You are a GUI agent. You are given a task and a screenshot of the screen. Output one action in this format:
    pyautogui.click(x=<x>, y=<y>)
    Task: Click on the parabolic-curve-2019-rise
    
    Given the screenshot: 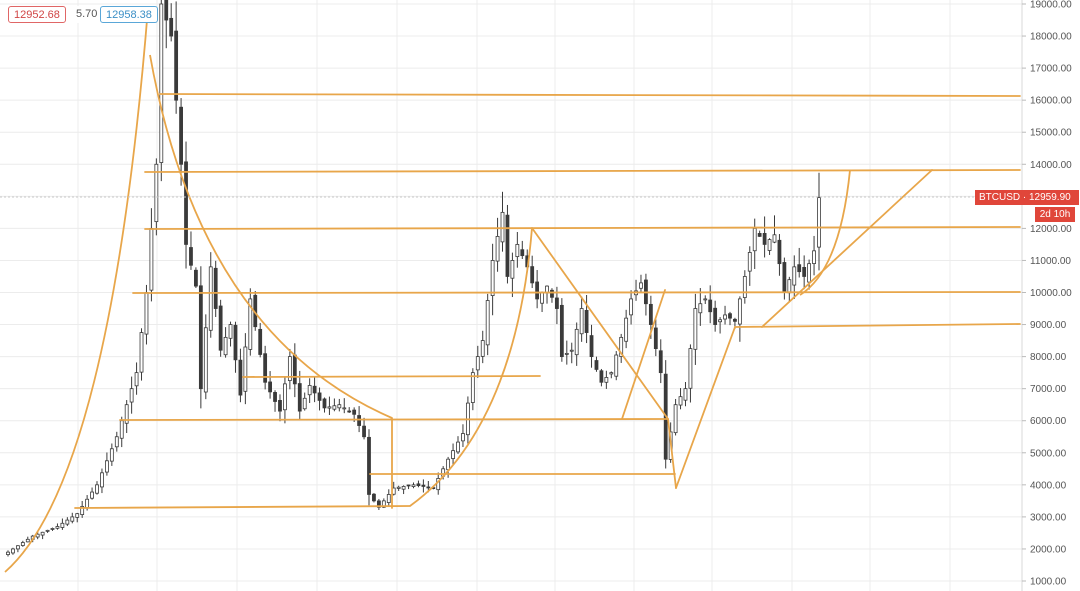 What is the action you would take?
    pyautogui.click(x=471, y=367)
    